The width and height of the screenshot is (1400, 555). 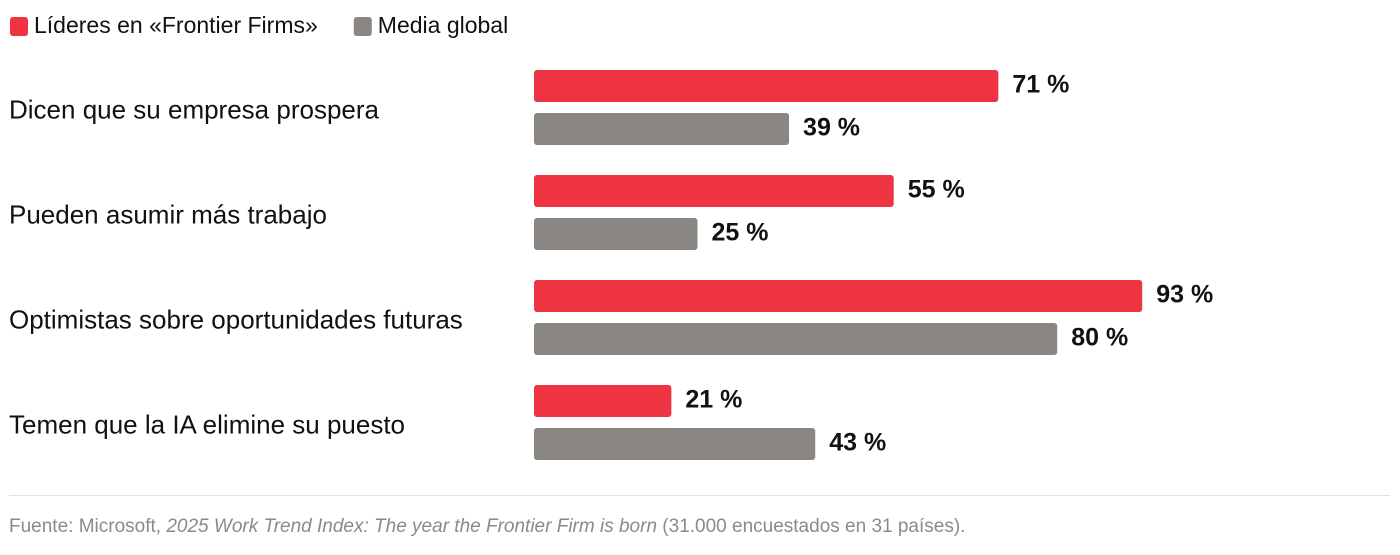 I want to click on value-label: 21 %, so click(x=713, y=400).